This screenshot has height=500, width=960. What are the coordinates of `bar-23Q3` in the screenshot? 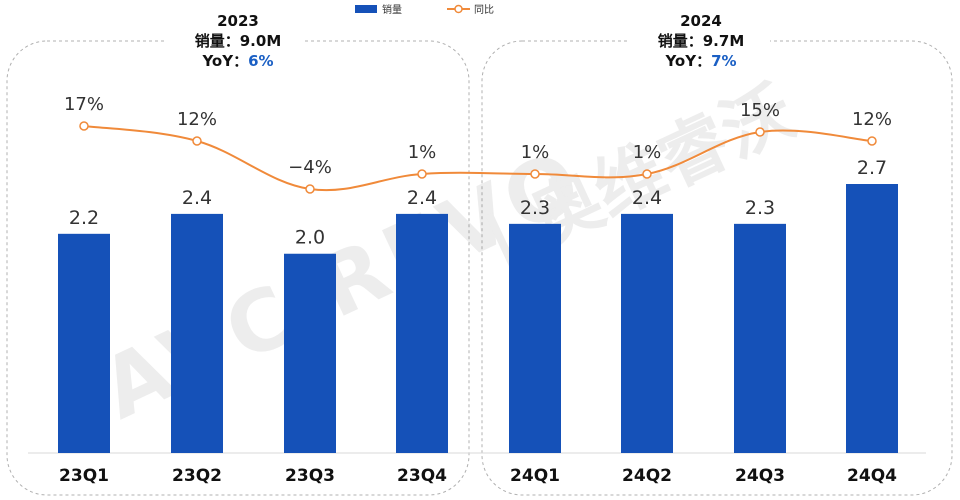 It's located at (310, 353).